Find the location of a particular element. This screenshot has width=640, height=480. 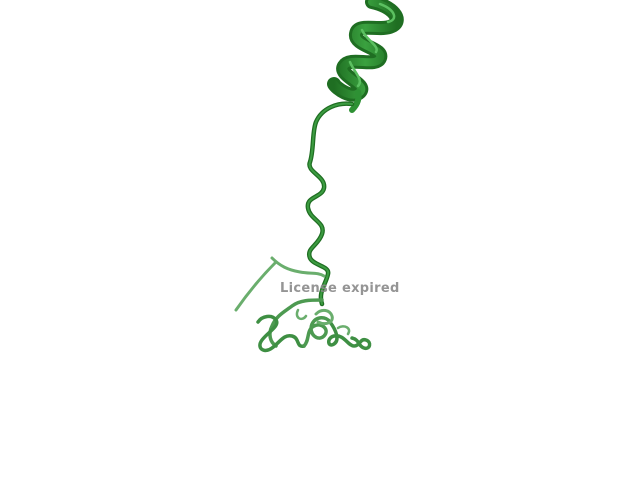

license-watermark: License expired is located at coordinates (340, 288).